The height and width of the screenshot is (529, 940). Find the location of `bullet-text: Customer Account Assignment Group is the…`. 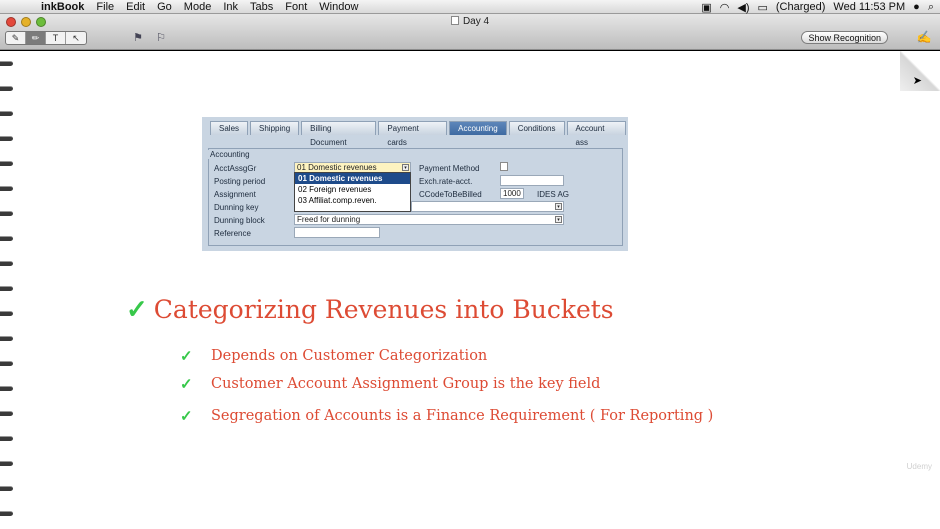

bullet-text: Customer Account Assignment Group is the… is located at coordinates (406, 384).